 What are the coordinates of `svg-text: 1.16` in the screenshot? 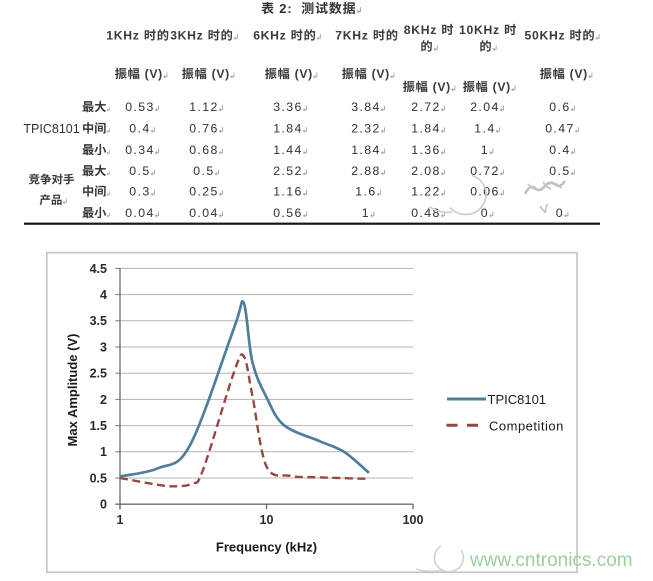 It's located at (288, 192).